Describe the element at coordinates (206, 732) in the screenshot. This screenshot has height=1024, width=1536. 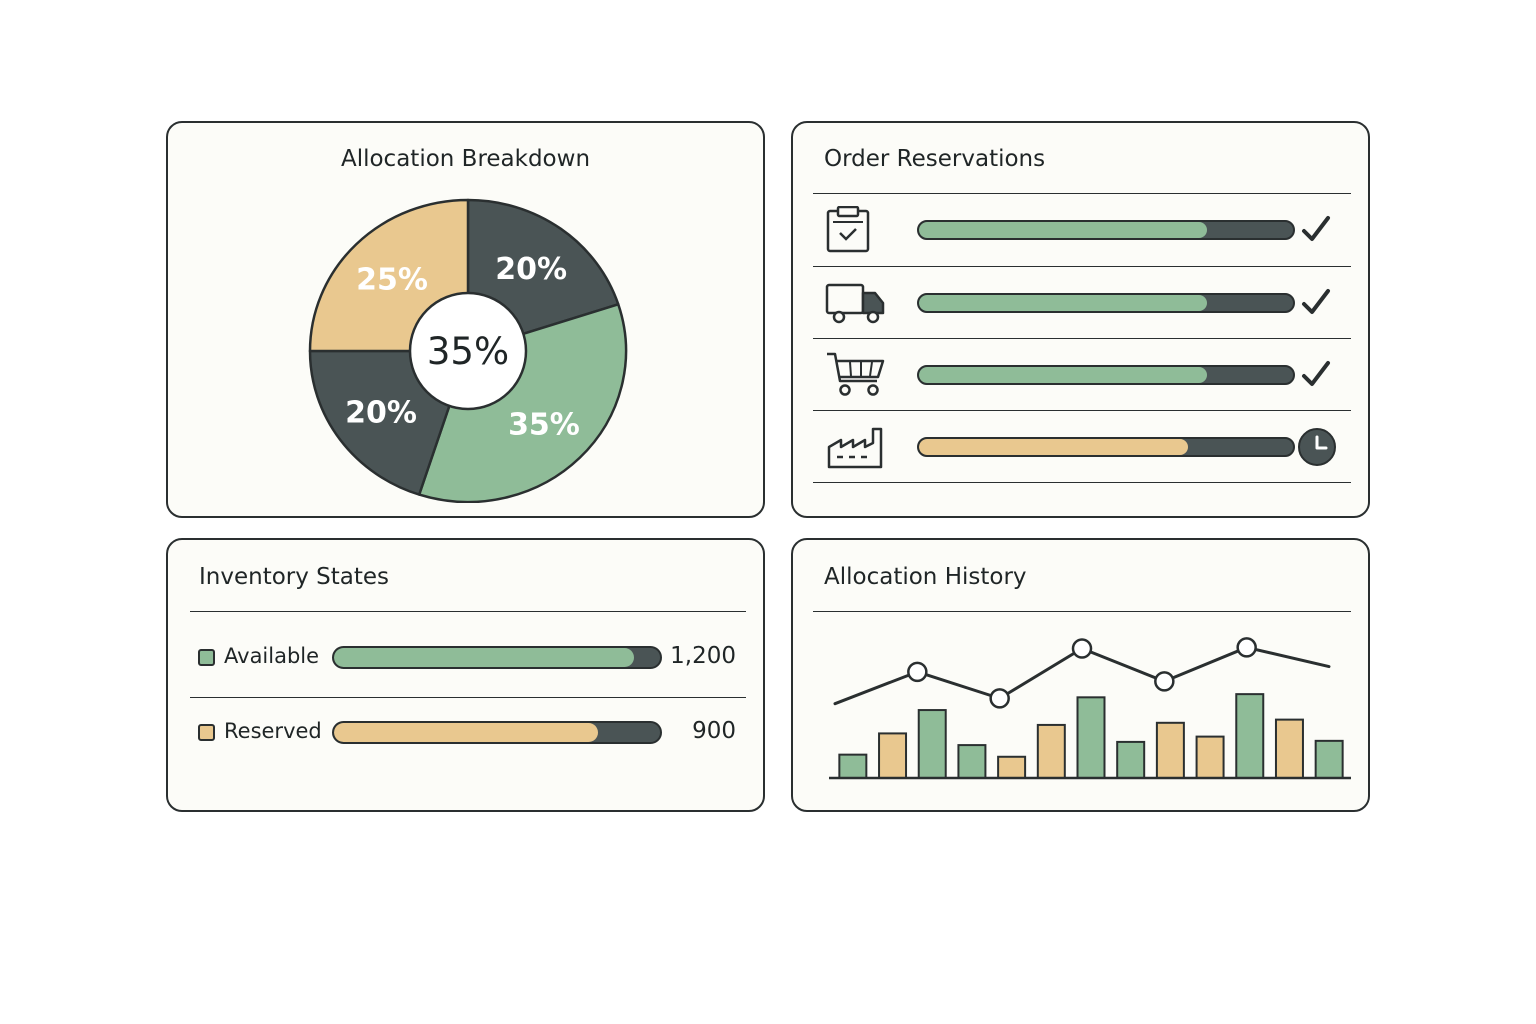
I see `reserved-swatch` at that location.